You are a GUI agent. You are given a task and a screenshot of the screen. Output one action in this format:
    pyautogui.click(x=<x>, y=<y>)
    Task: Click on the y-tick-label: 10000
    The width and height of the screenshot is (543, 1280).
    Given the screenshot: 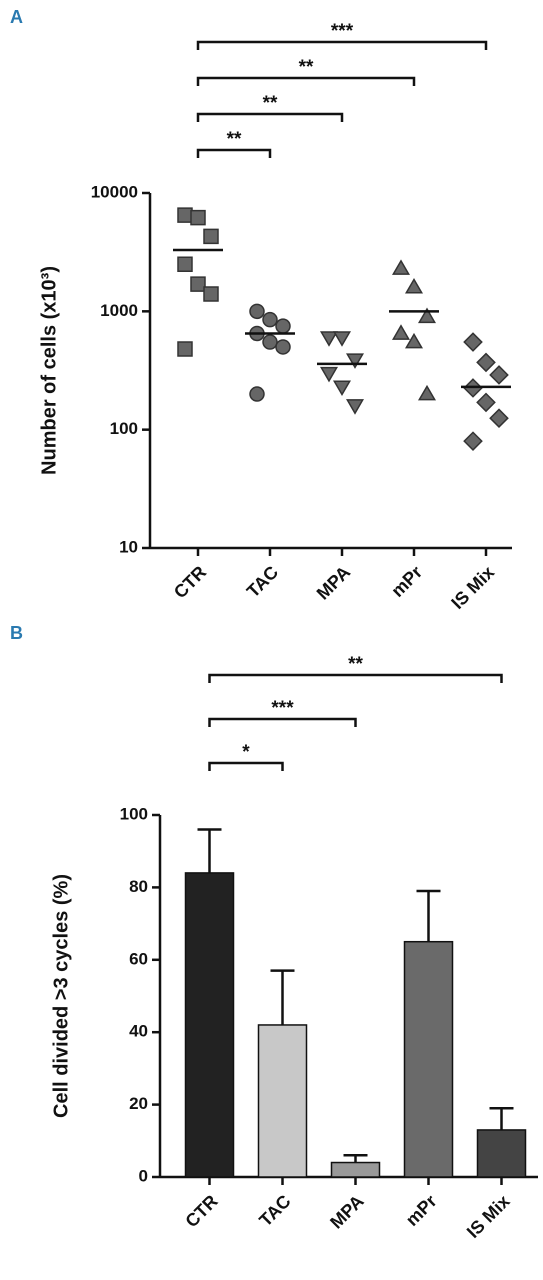 What is the action you would take?
    pyautogui.click(x=114, y=191)
    